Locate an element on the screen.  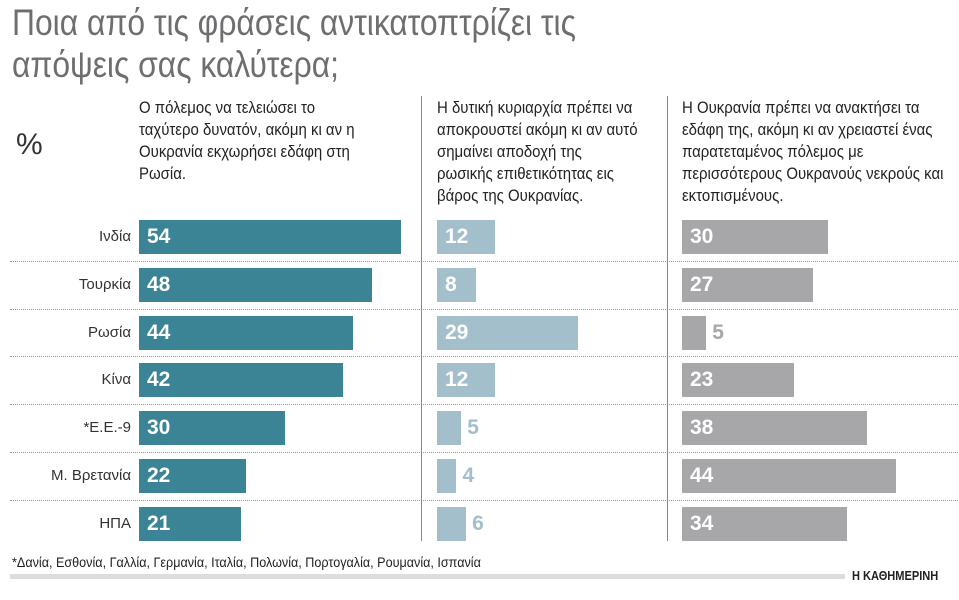
bottom-rule is located at coordinates (427, 576).